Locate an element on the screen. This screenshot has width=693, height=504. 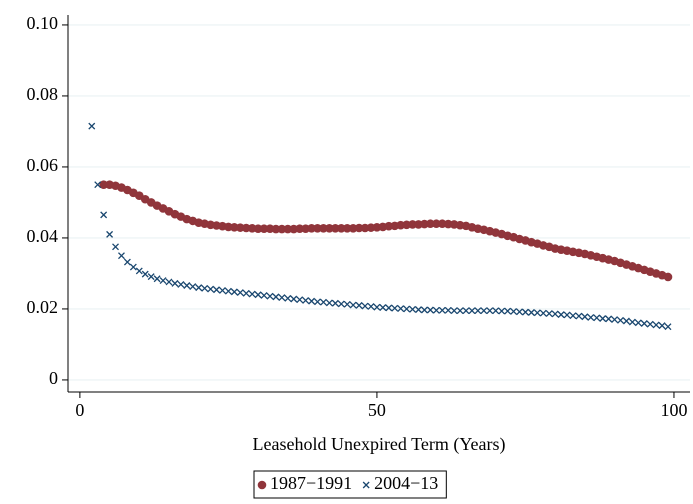
y-tick-label: 0.10 is located at coordinates (43, 23).